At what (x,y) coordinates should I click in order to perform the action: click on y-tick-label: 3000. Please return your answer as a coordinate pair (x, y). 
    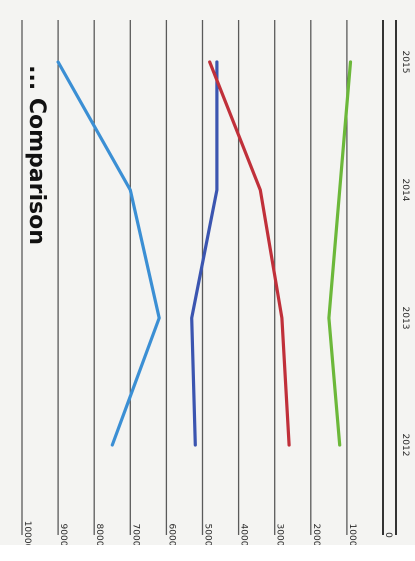
    Looking at the image, I should click on (280, 535).